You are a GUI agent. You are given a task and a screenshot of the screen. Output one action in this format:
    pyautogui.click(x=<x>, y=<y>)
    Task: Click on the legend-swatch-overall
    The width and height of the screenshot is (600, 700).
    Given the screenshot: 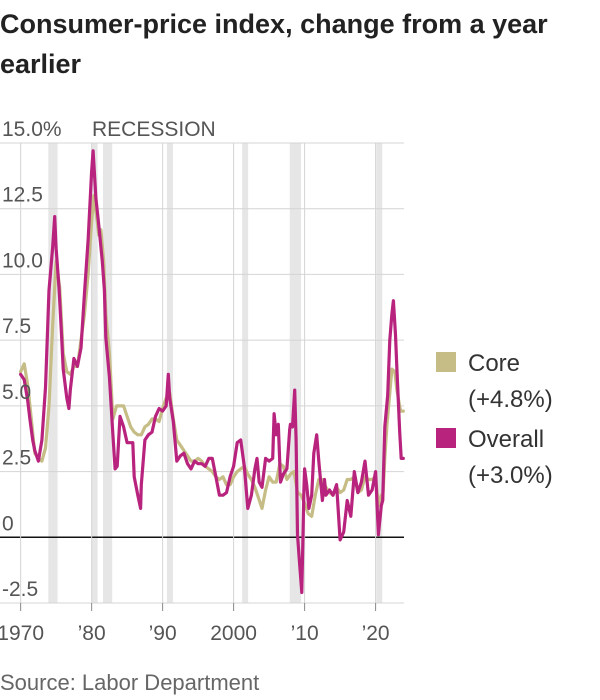 What is the action you would take?
    pyautogui.click(x=446, y=438)
    